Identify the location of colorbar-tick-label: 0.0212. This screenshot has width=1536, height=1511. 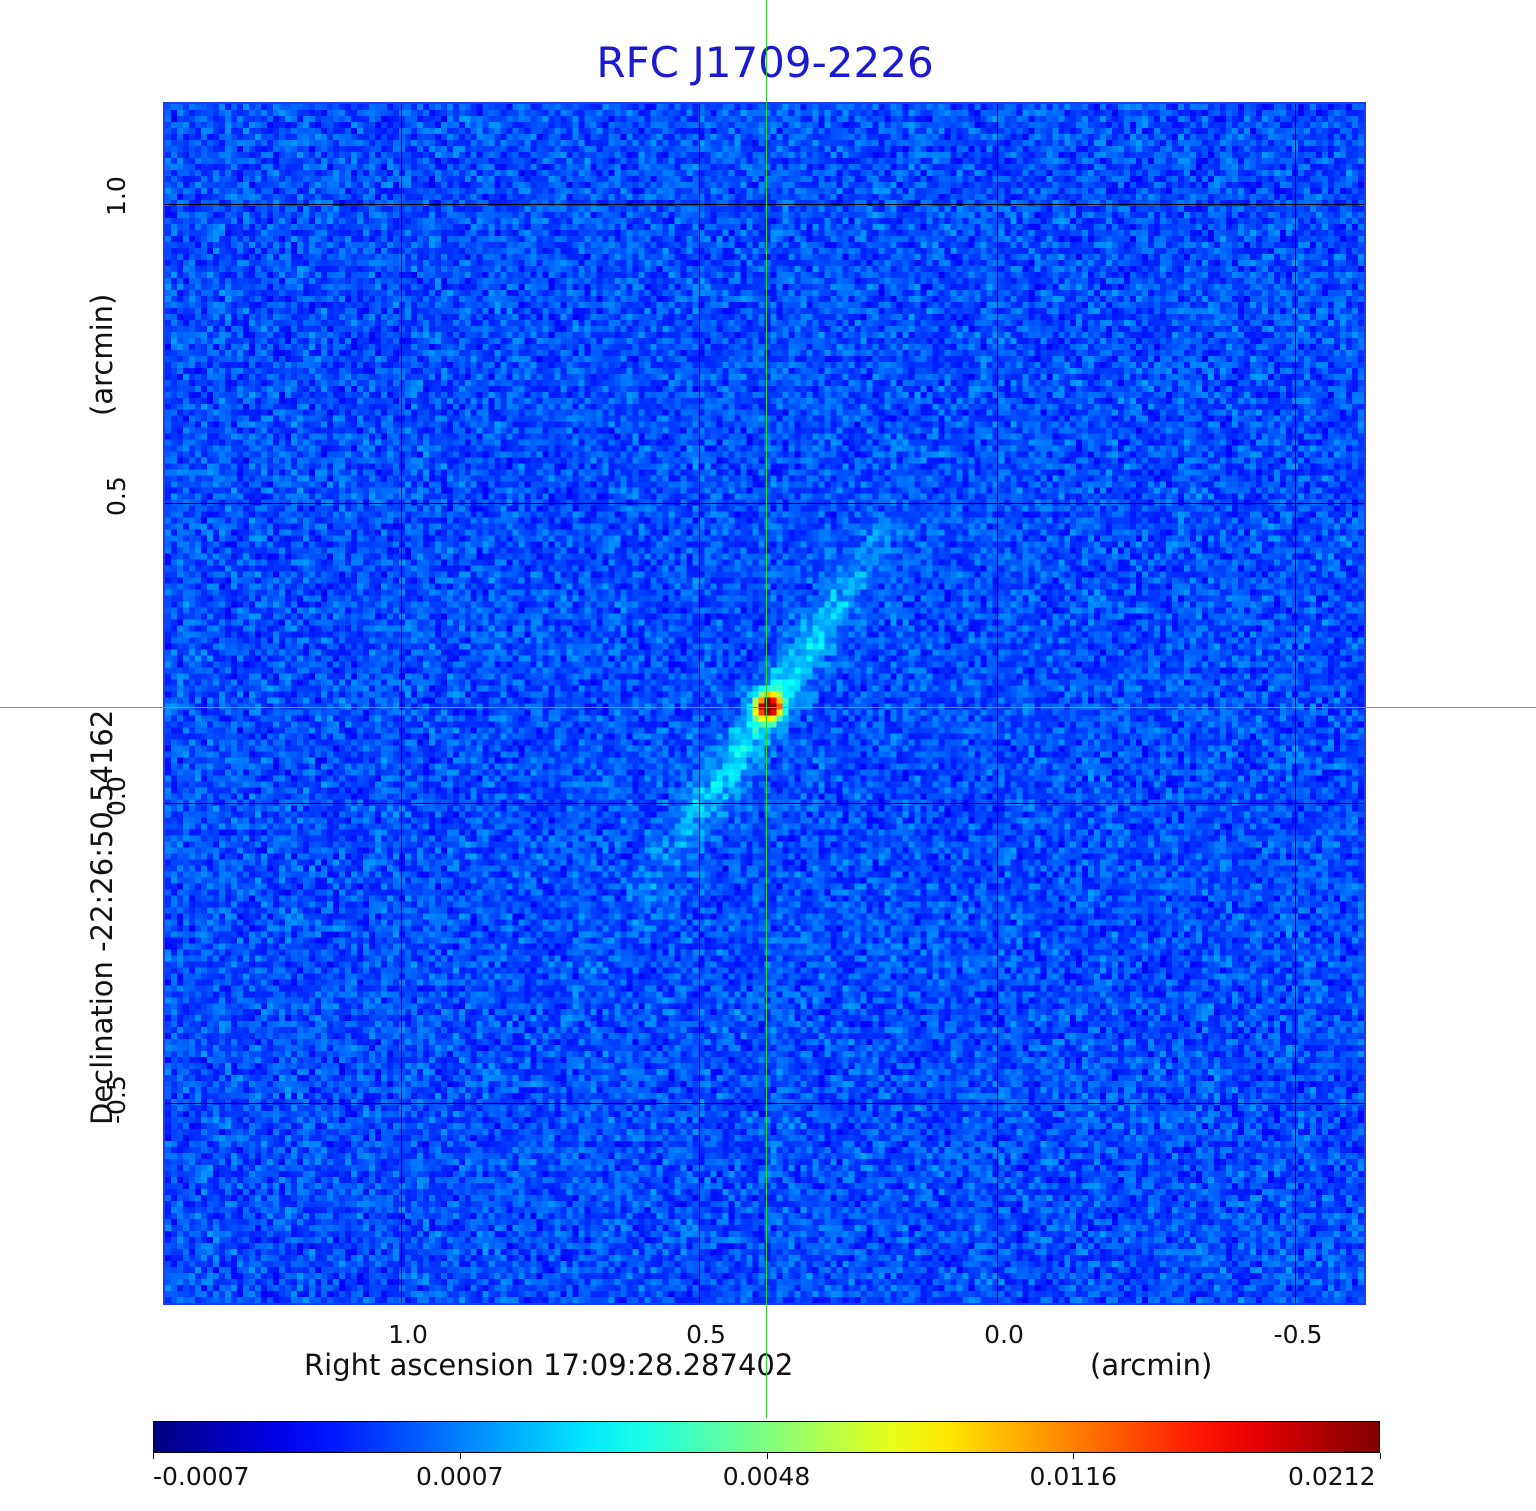
(1331, 1476).